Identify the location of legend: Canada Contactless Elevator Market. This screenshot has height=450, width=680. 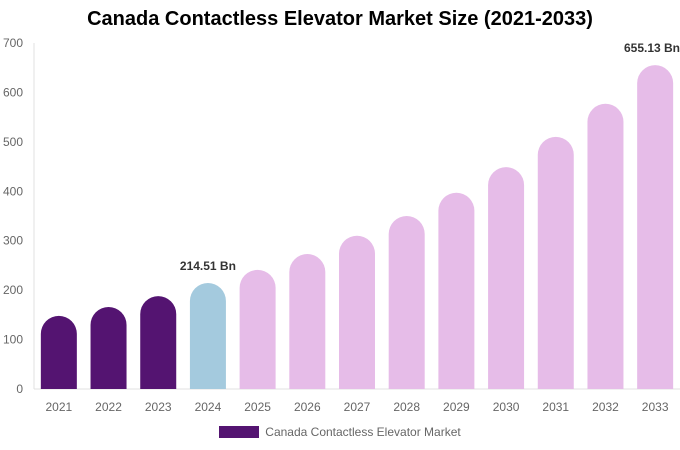
(340, 432).